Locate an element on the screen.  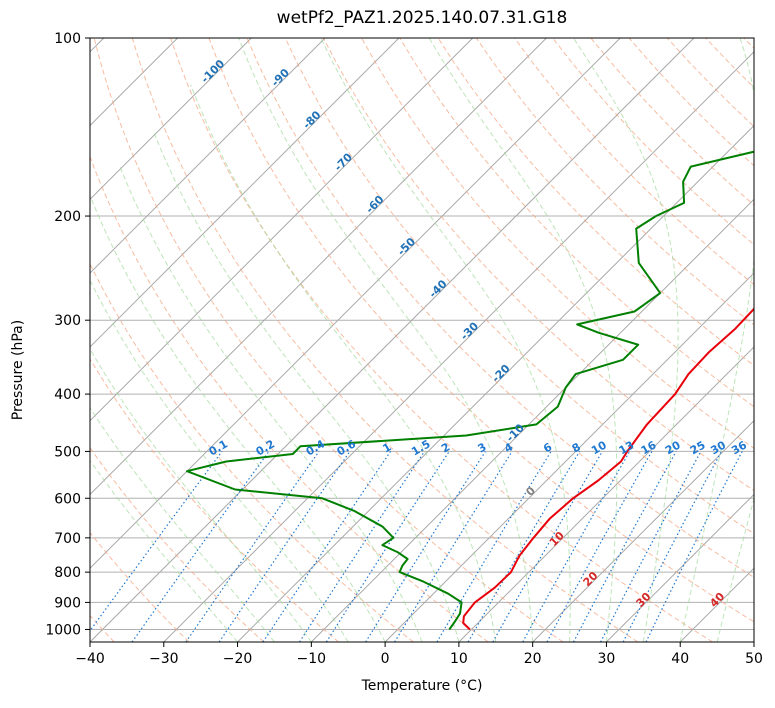
isotherm-label: 10 is located at coordinates (557, 539).